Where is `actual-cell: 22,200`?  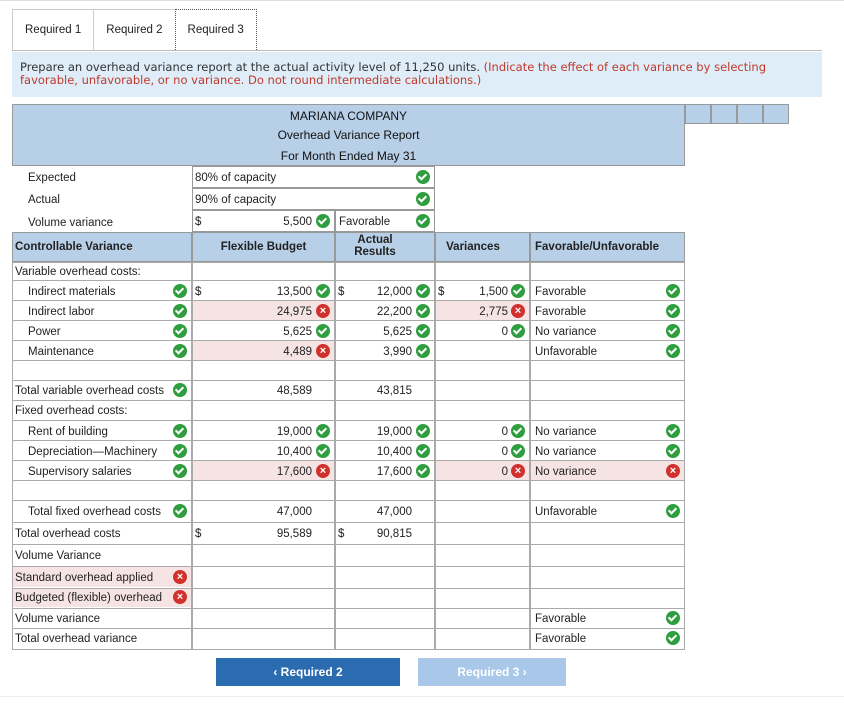
actual-cell: 22,200 is located at coordinates (394, 312).